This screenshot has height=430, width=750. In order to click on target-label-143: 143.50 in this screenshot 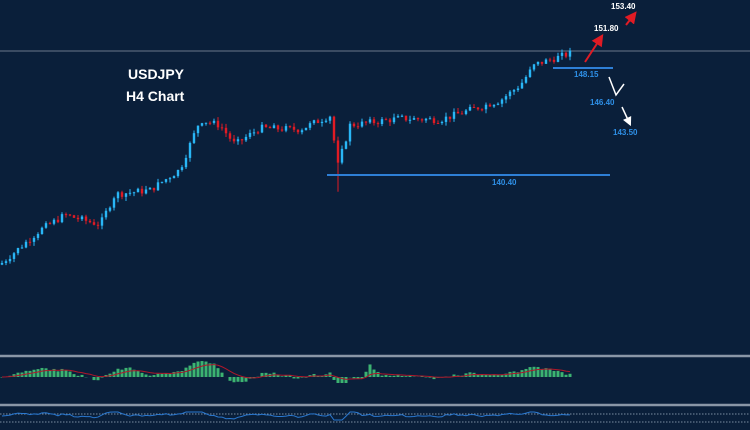, I will do `click(625, 132)`.